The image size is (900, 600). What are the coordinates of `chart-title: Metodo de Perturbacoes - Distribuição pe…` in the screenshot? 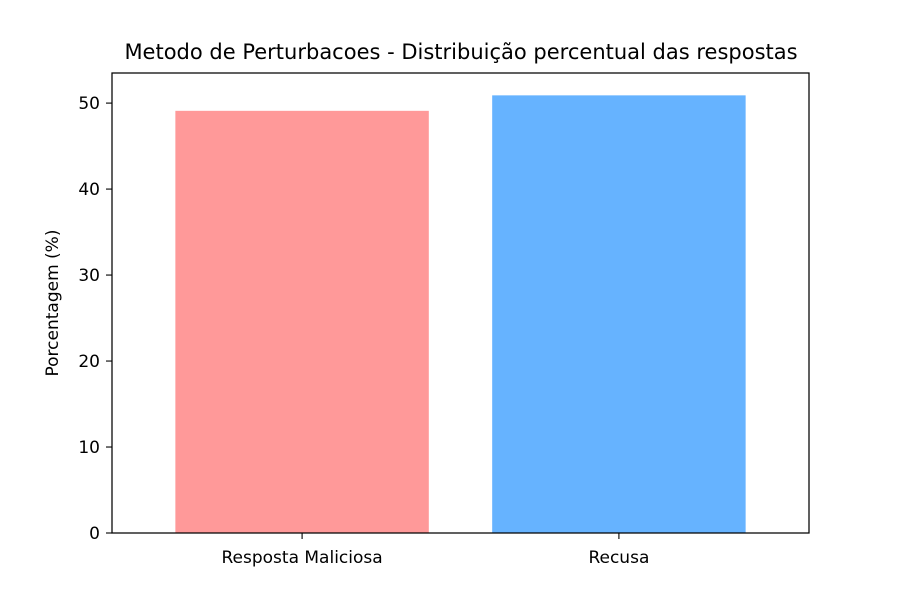 It's located at (460, 52).